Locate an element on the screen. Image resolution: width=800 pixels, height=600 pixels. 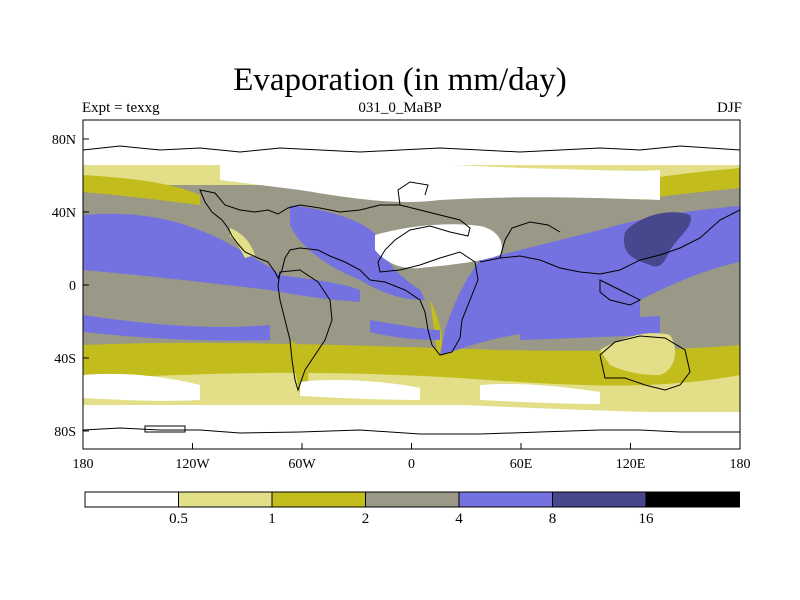
time-label: 031_0_MaBP is located at coordinates (400, 108).